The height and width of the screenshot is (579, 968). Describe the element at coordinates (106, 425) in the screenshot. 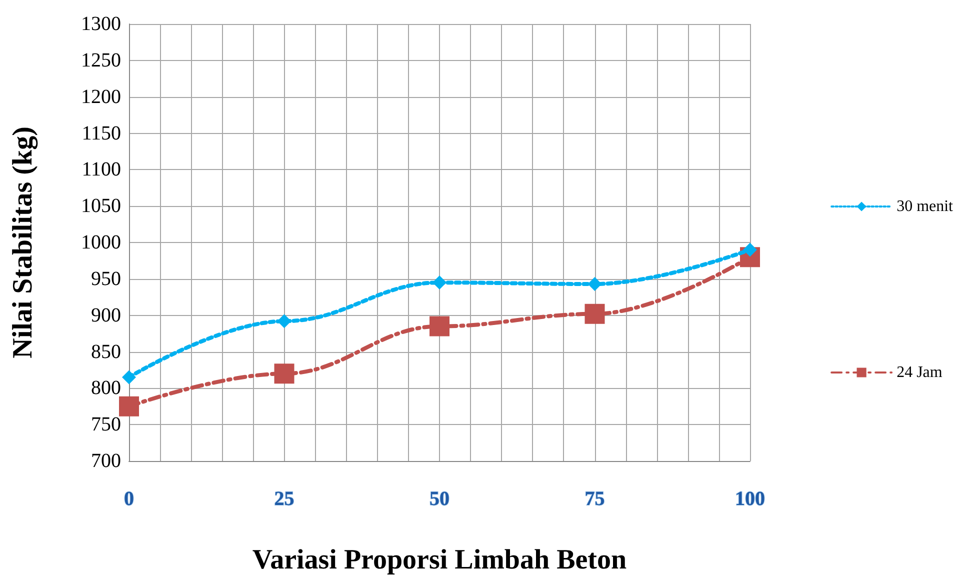

I see `y-tick-label: 750` at that location.